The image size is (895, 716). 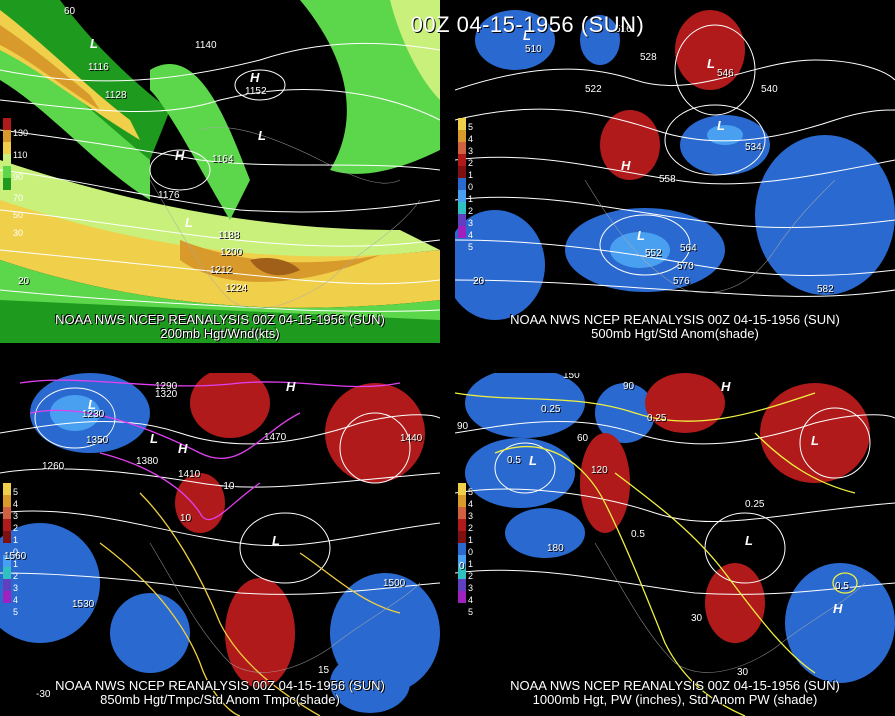 I want to click on contour-label: 522, so click(x=593, y=89).